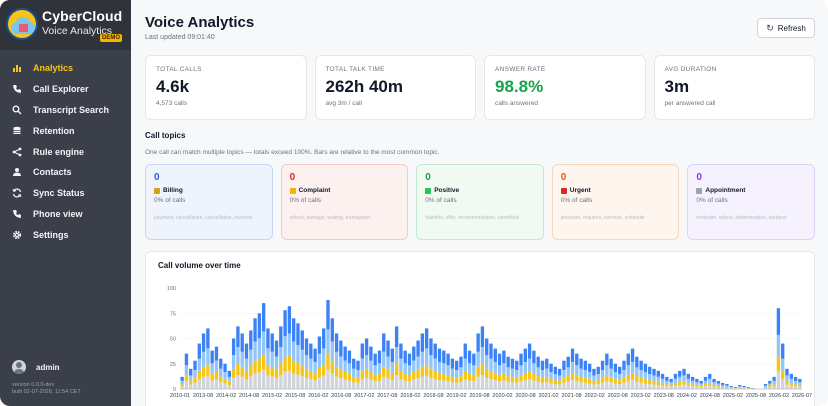 The width and height of the screenshot is (828, 406). I want to click on sidebar-item-call-explorer: Call Explorer, so click(65, 89).